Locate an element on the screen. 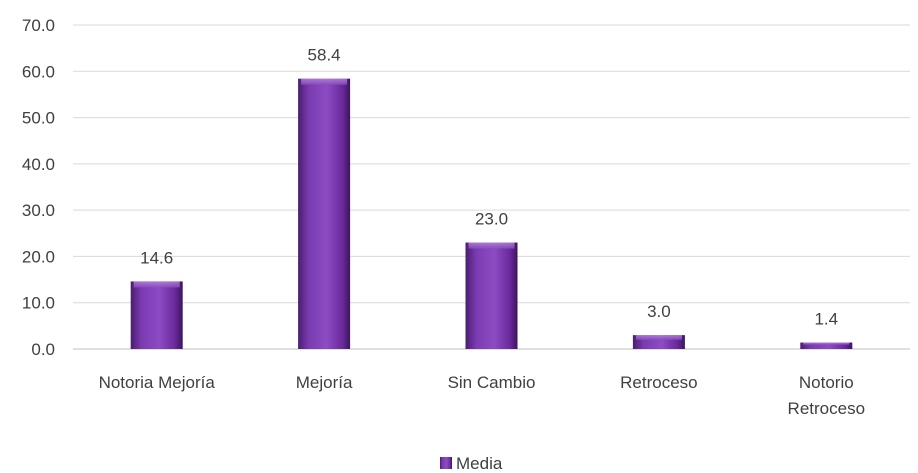 The width and height of the screenshot is (918, 473). y-tick-label: 40.0 is located at coordinates (38, 164).